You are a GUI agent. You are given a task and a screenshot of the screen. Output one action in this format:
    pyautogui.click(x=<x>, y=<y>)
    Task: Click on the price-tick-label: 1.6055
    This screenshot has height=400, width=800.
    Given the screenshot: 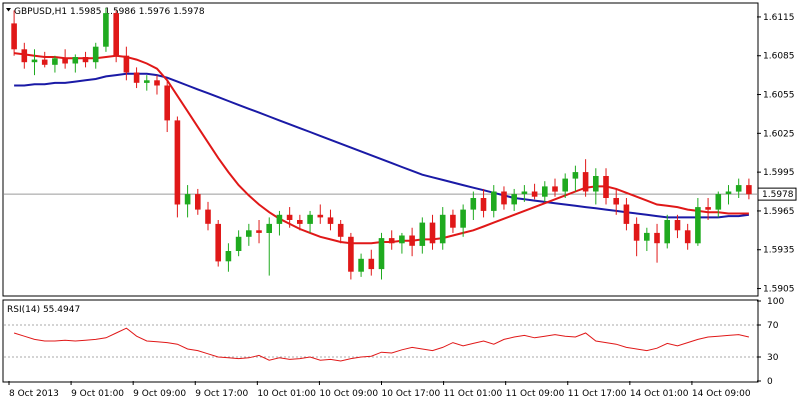 What is the action you would take?
    pyautogui.click(x=779, y=96)
    